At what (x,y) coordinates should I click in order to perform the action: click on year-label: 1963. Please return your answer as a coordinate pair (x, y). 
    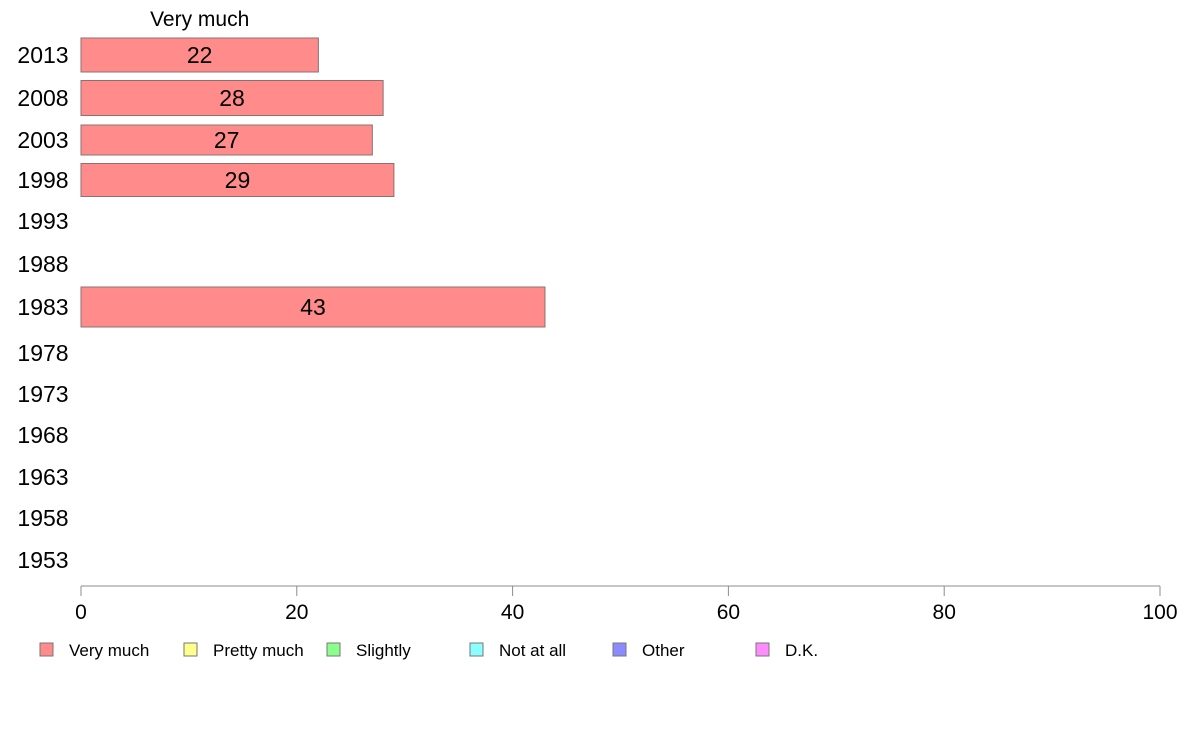
    Looking at the image, I should click on (42, 477).